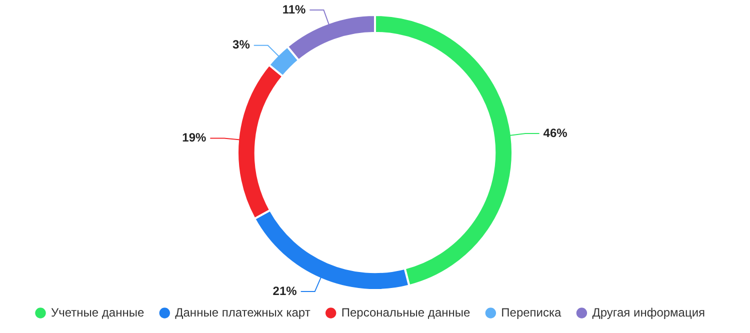 This screenshot has height=333, width=750. What do you see at coordinates (405, 312) in the screenshot?
I see `legend-label: Персональные данные` at bounding box center [405, 312].